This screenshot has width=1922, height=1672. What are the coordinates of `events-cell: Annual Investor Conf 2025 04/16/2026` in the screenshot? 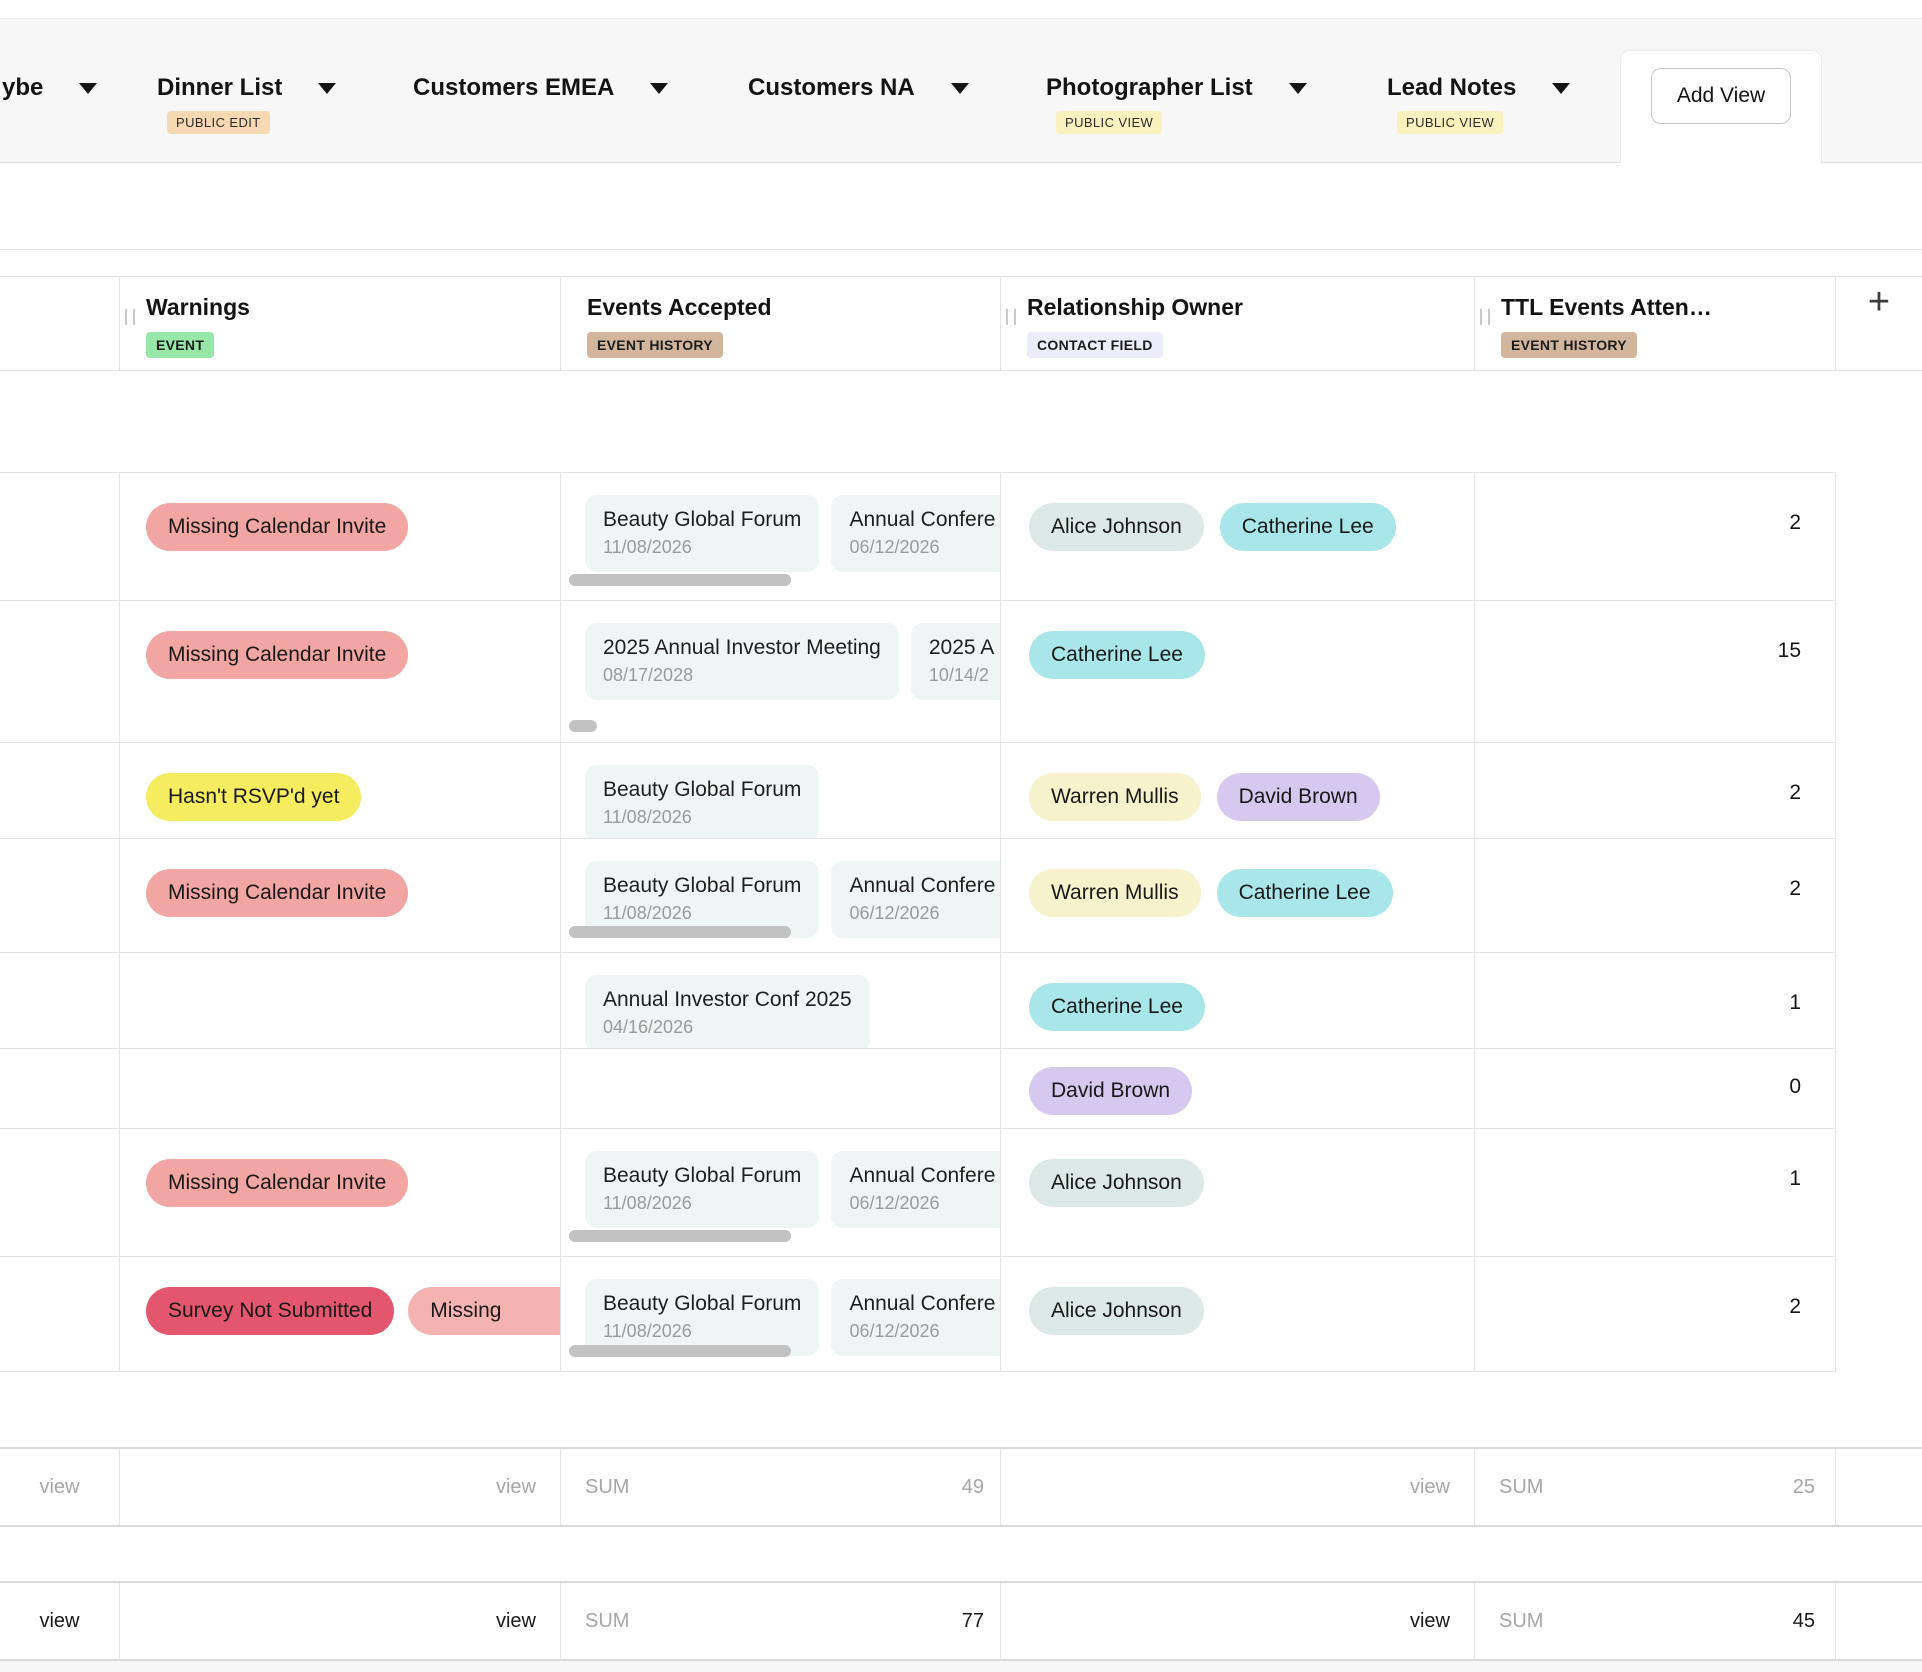 It's located at (781, 1000).